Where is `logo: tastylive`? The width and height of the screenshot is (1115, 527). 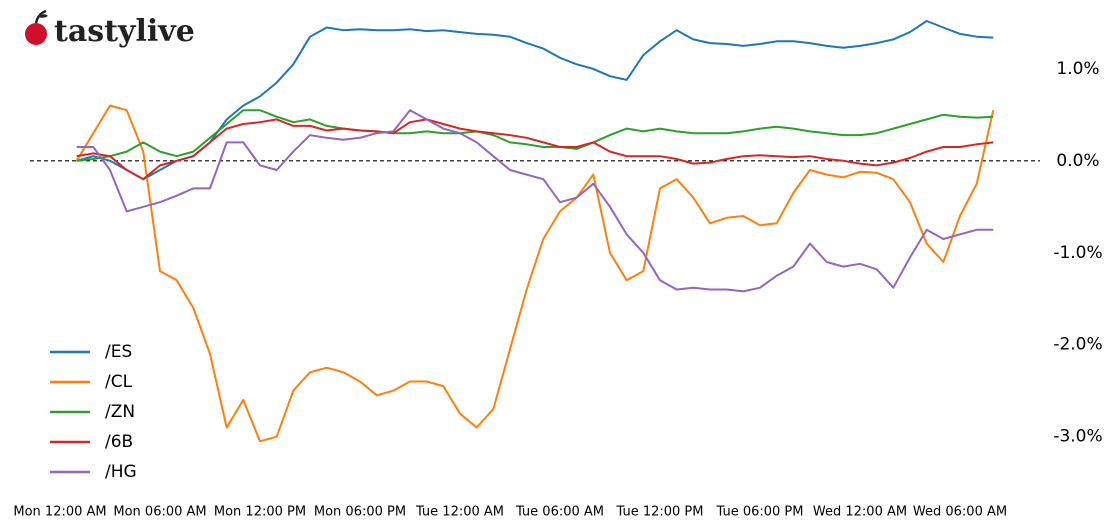 logo: tastylive is located at coordinates (124, 31).